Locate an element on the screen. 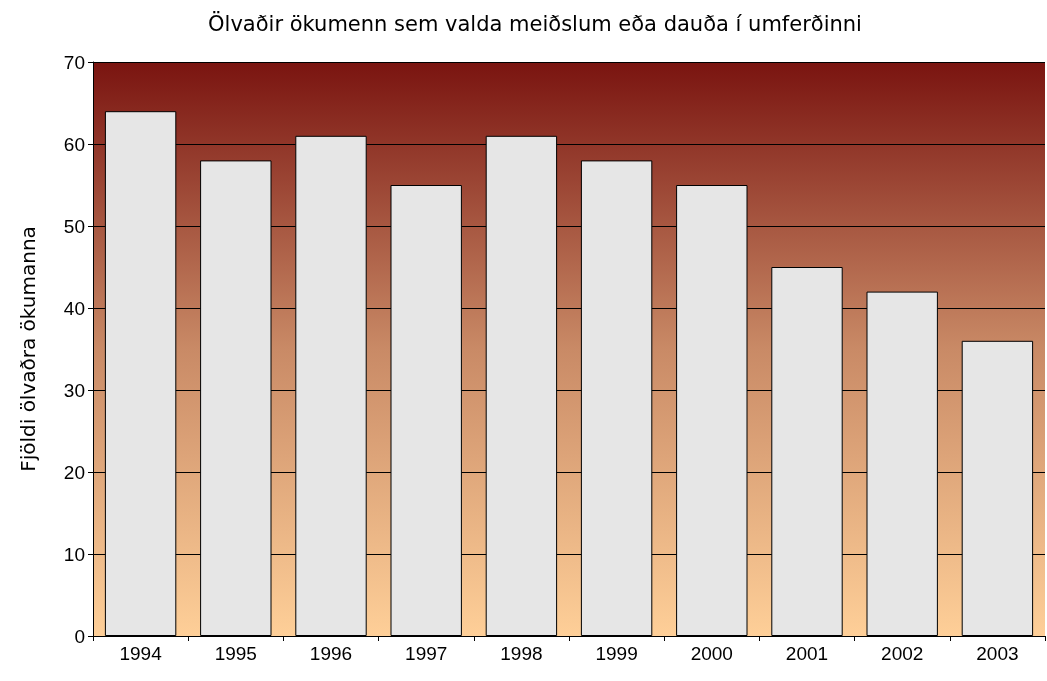 This screenshot has width=1047, height=681. y-tick-label: 10 is located at coordinates (74, 554).